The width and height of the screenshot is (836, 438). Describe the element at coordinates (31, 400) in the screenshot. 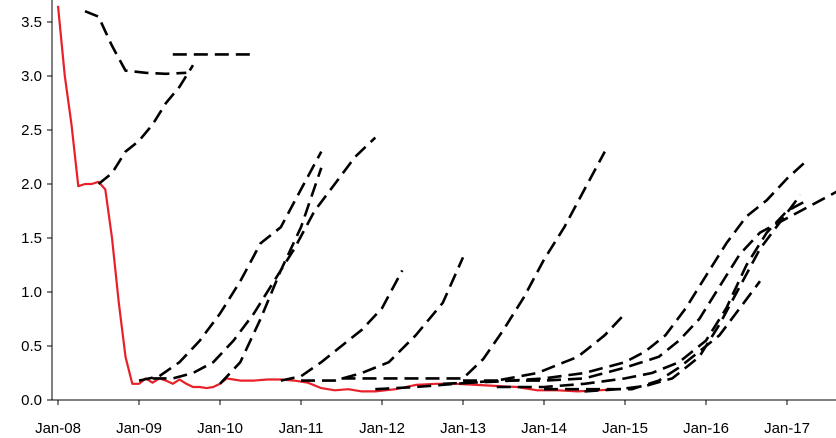

I see `y-tick-label: 0.0` at that location.